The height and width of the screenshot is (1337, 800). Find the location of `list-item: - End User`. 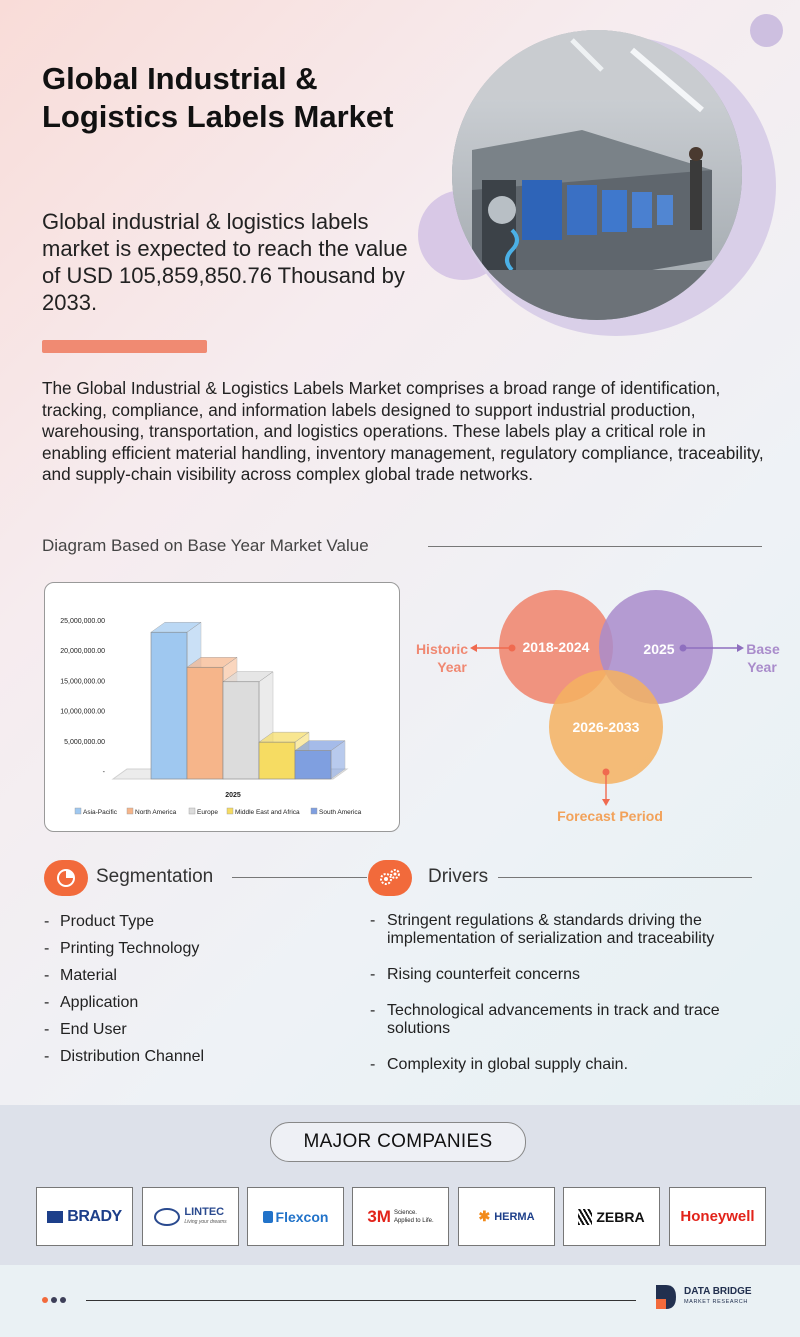

list-item: - End User is located at coordinates (85, 1029).